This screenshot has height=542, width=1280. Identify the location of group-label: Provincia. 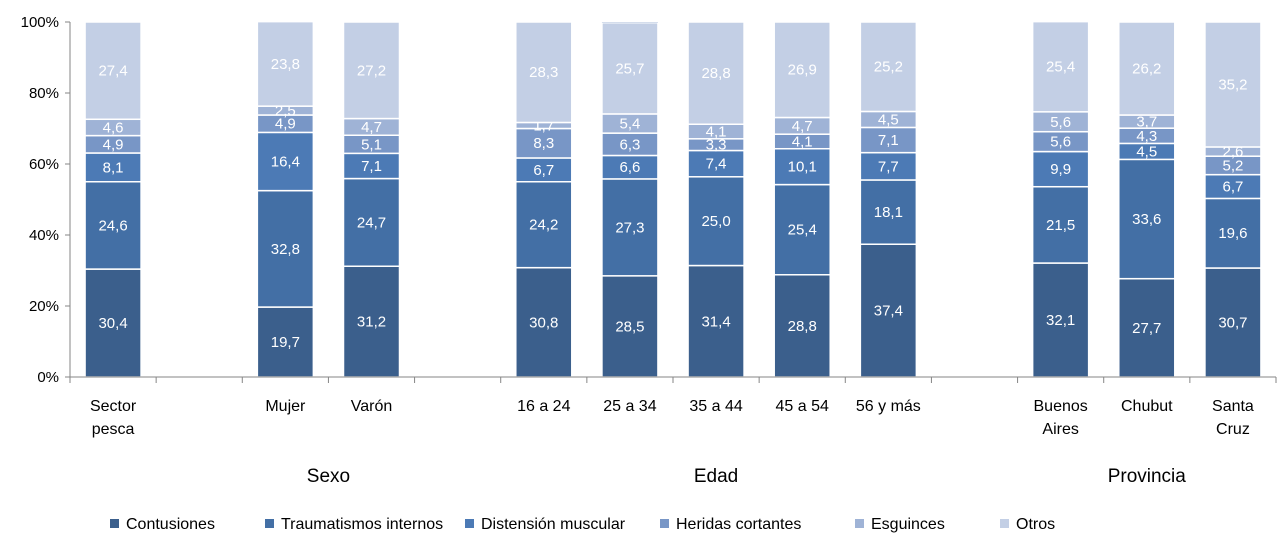
(1147, 476).